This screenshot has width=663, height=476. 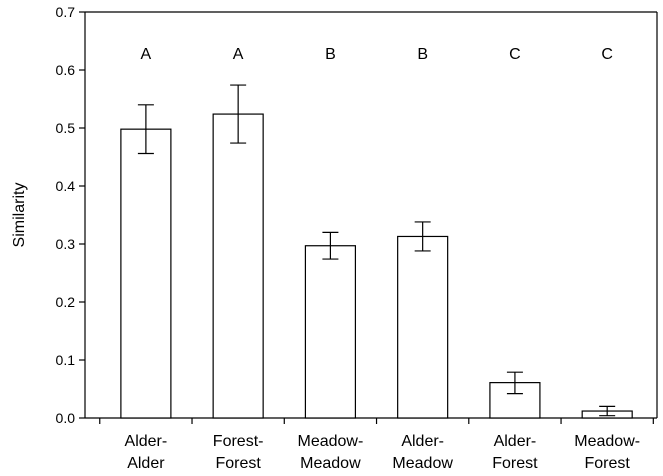 I want to click on y-tick-label: 0.5, so click(x=66, y=128).